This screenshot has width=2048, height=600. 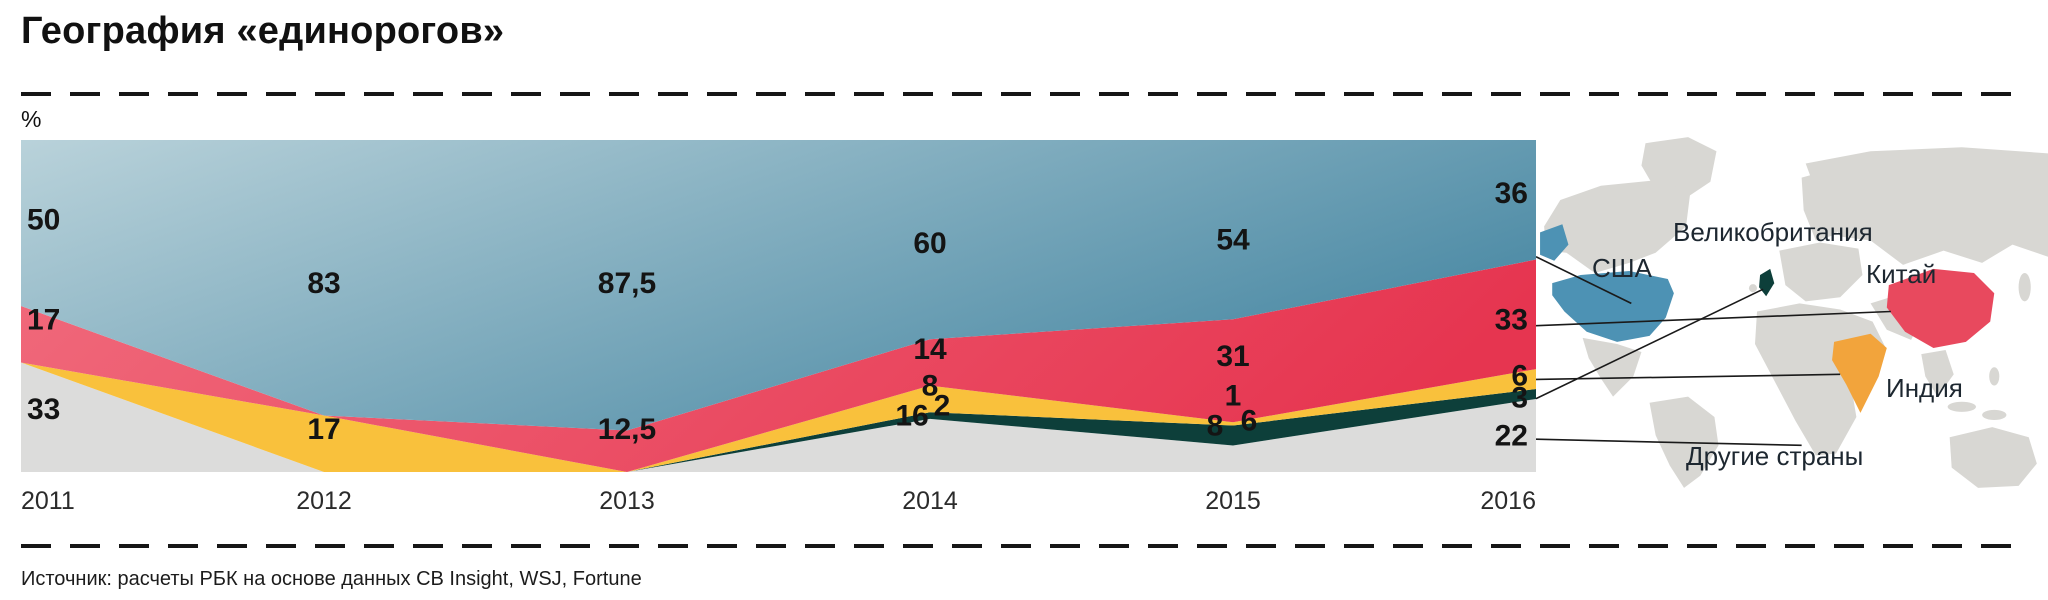 I want to click on chart-value-label: 16, so click(x=911, y=416).